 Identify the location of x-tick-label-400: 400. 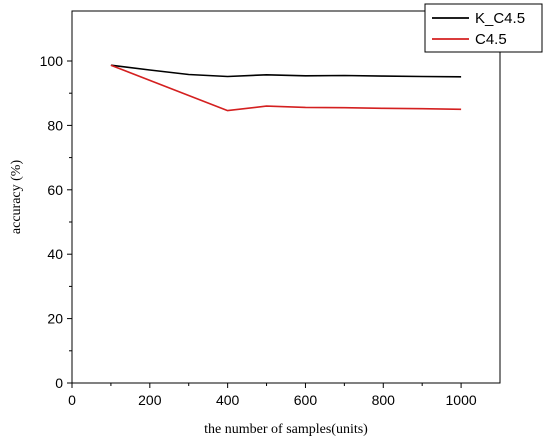
(228, 400).